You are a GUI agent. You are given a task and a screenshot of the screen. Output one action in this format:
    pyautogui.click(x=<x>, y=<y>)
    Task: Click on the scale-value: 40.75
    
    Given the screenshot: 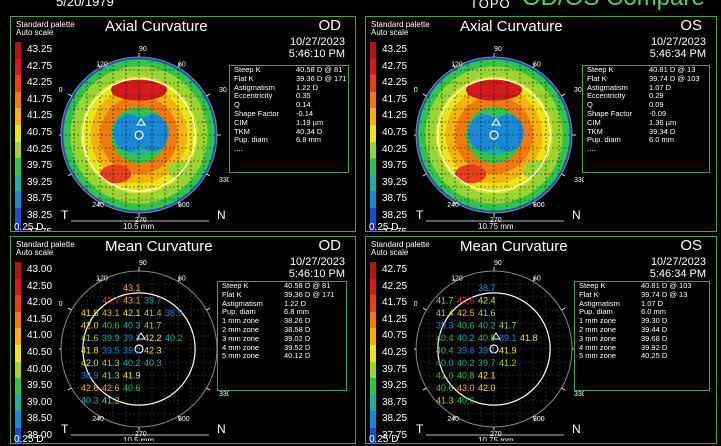 What is the action you would take?
    pyautogui.click(x=395, y=336)
    